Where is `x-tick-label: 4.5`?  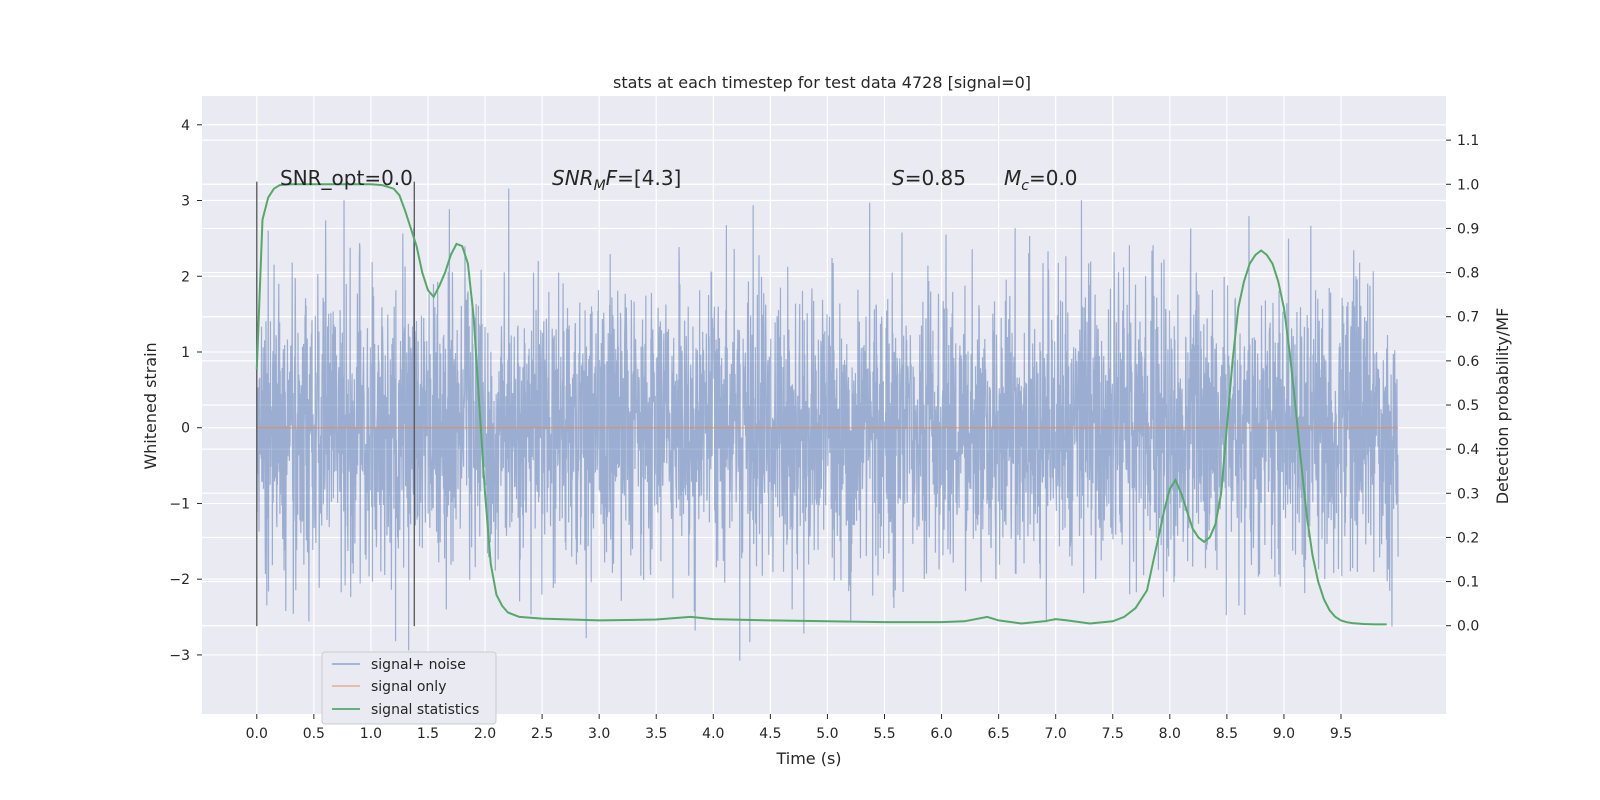
x-tick-label: 4.5 is located at coordinates (770, 734).